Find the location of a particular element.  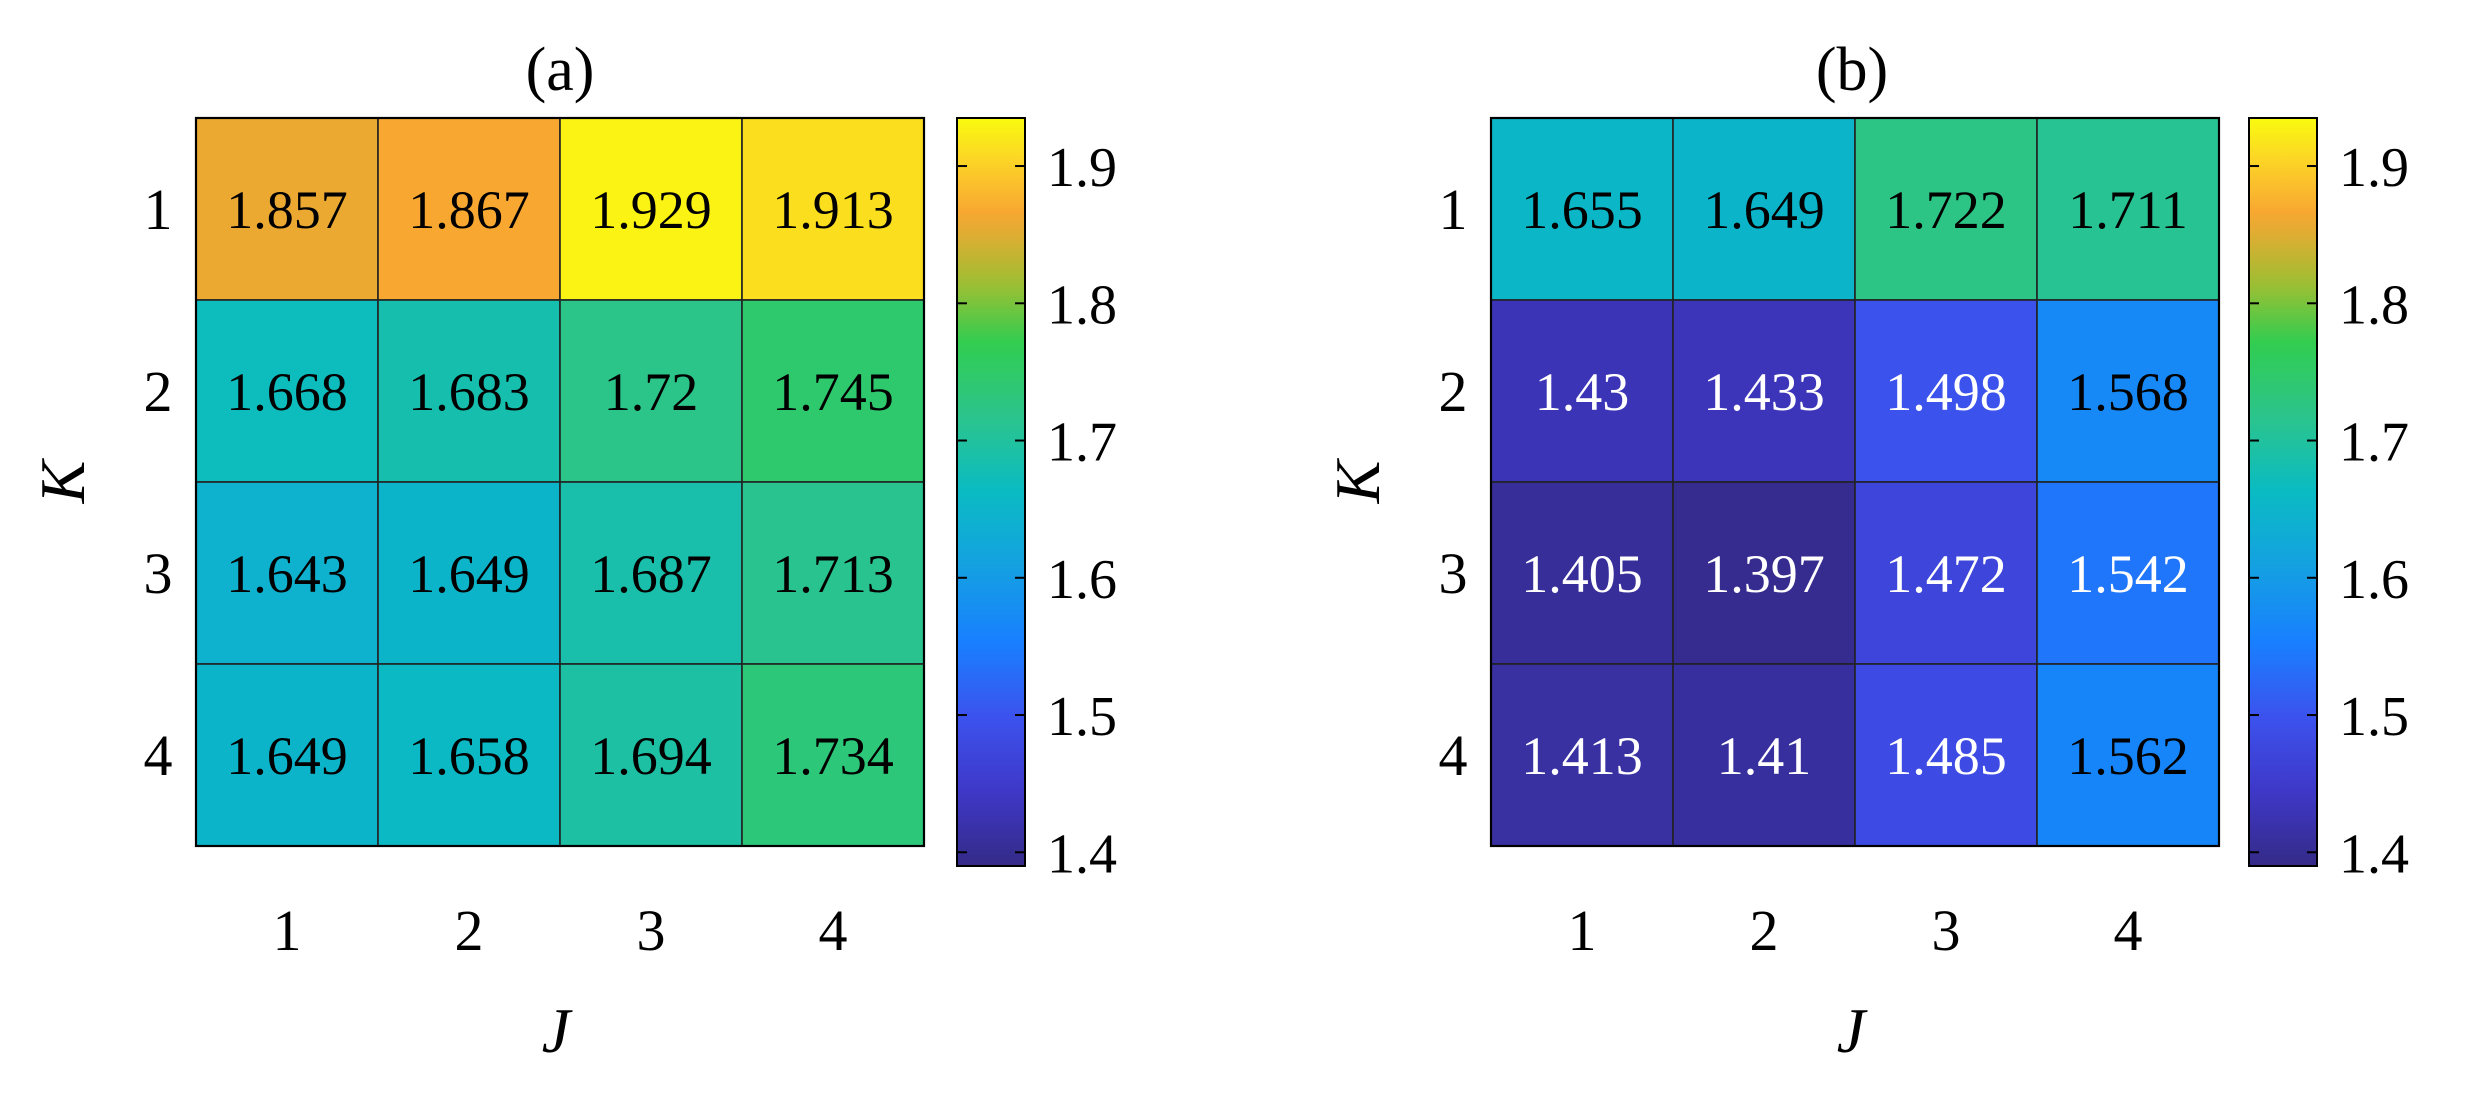

cell-value-label: 1.562 is located at coordinates (2128, 756).